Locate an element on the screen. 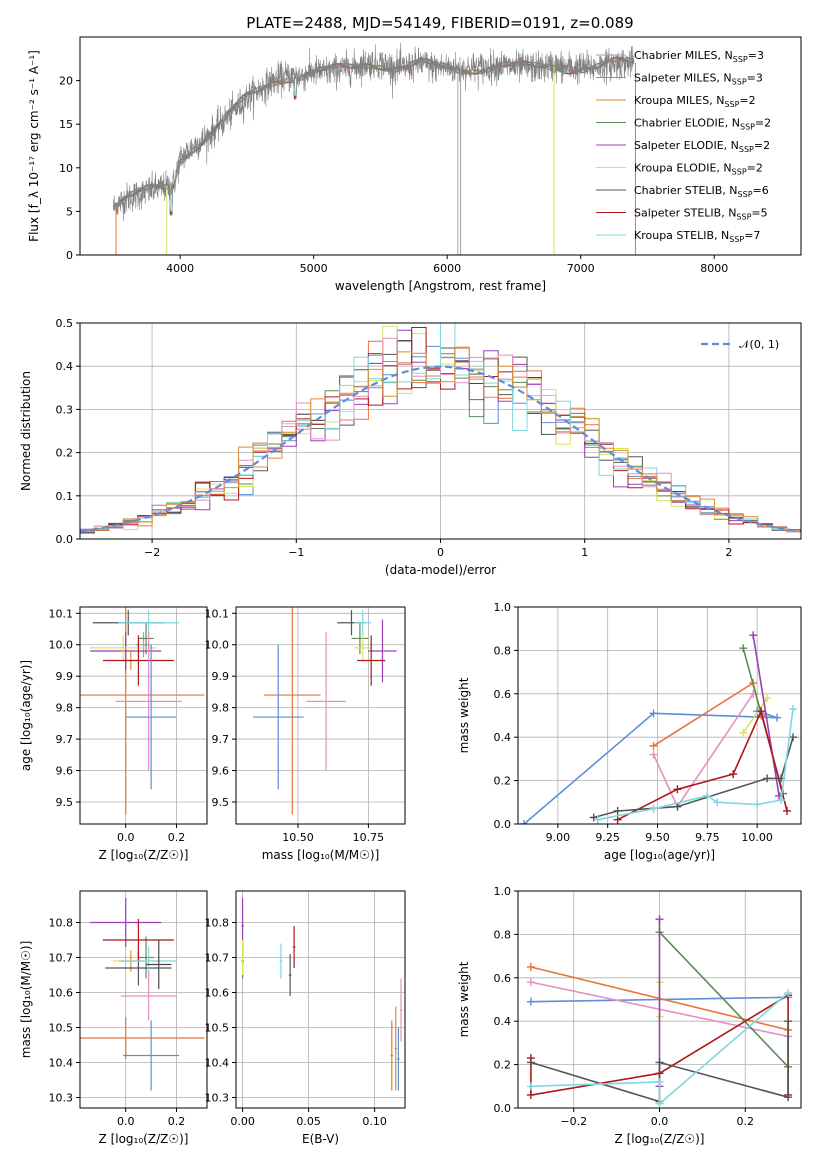  y-axis-label: mass weight is located at coordinates (464, 999).